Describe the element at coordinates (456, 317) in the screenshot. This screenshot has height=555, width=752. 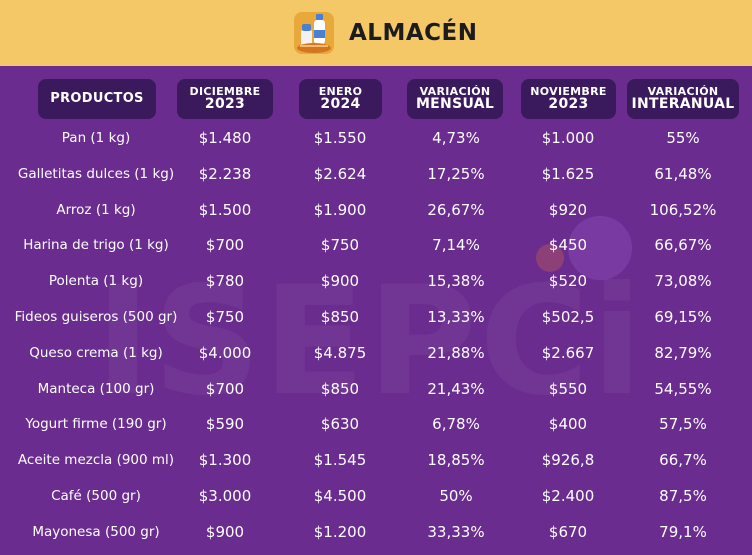
I see `variacion-mensual: 13,33%` at that location.